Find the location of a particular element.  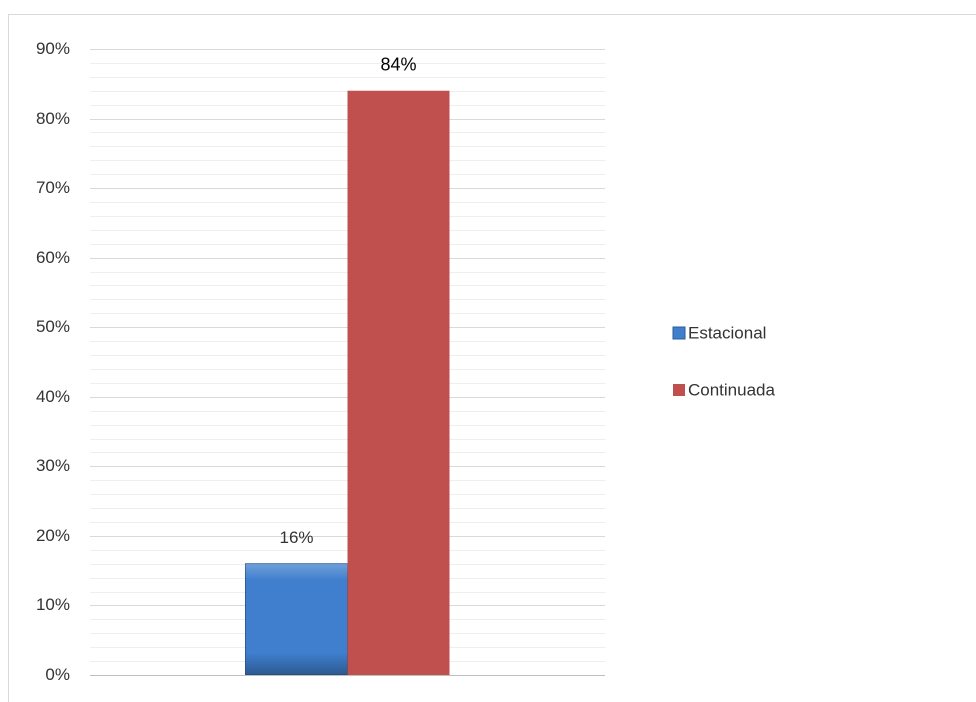

bar is located at coordinates (398, 382).